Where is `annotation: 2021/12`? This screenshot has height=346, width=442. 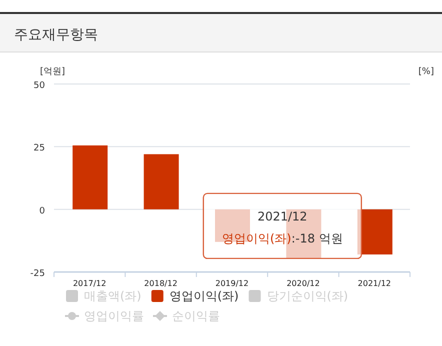 annotation: 2021/12 is located at coordinates (282, 216).